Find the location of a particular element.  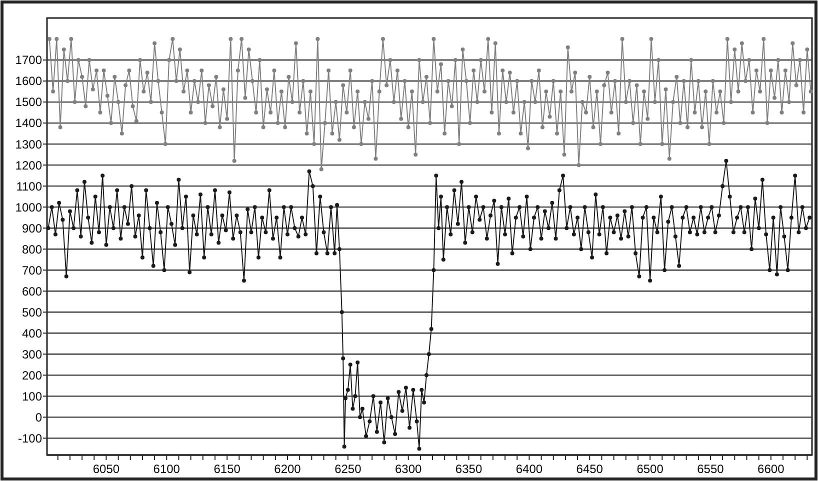

x-tick-label: 6600 is located at coordinates (771, 469).